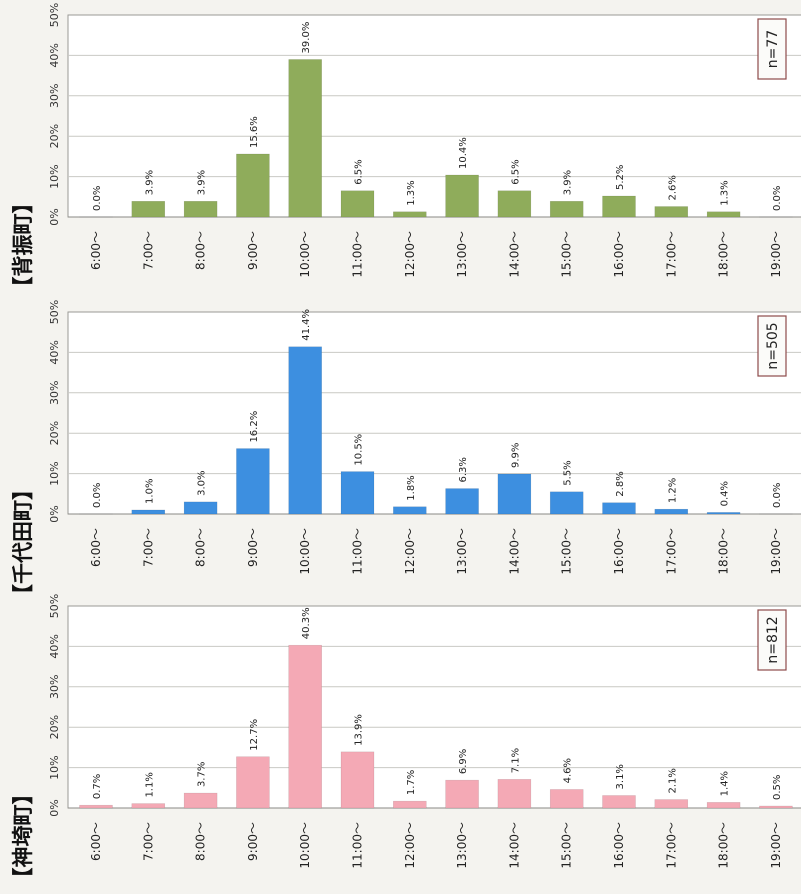 This screenshot has width=801, height=894. Describe the element at coordinates (620, 177) in the screenshot. I see `data-label: 5.2%` at that location.